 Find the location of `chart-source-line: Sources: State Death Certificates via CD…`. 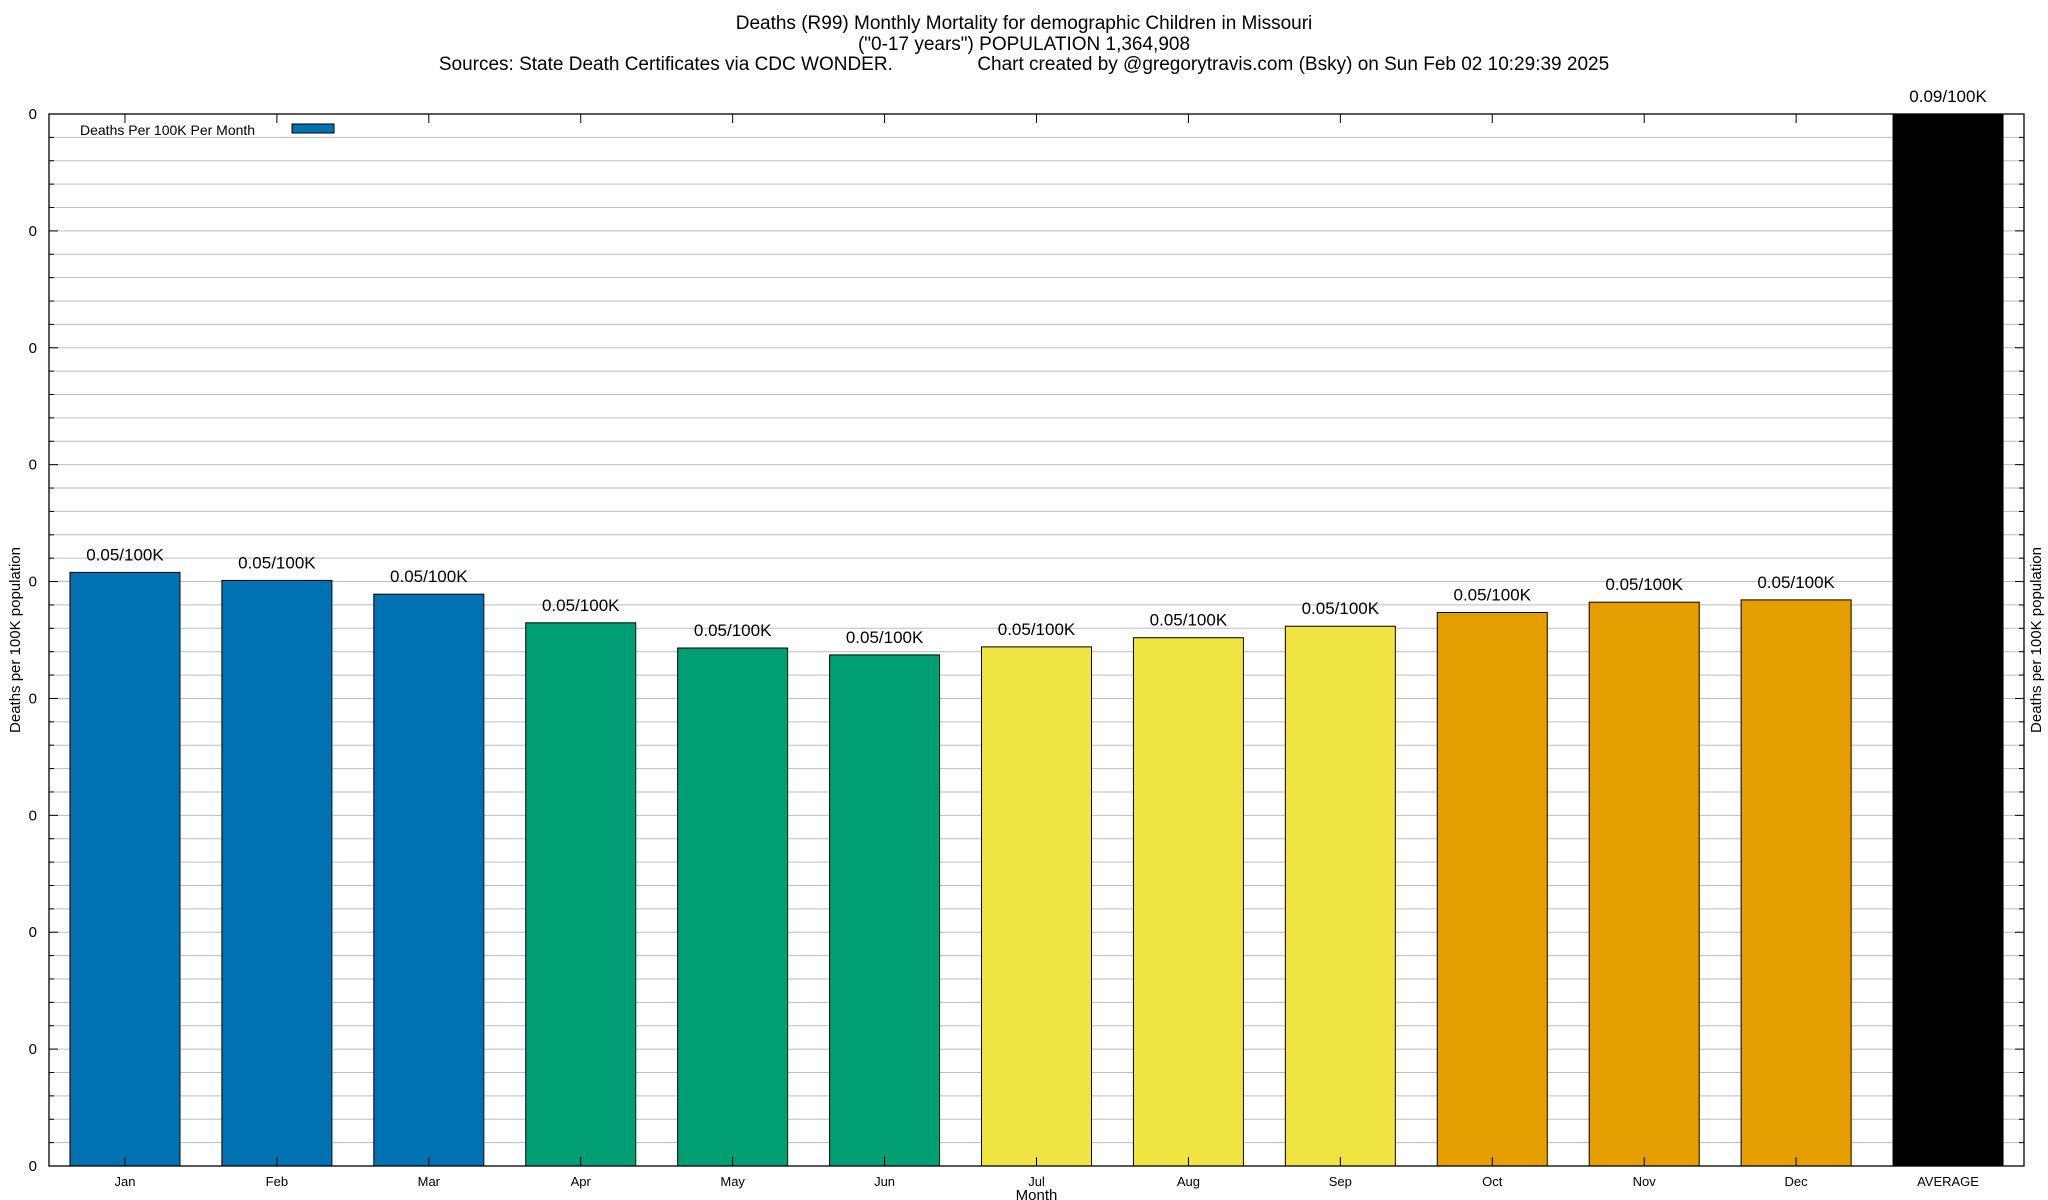

chart-source-line: Sources: State Death Certificates via CD… is located at coordinates (1024, 64).